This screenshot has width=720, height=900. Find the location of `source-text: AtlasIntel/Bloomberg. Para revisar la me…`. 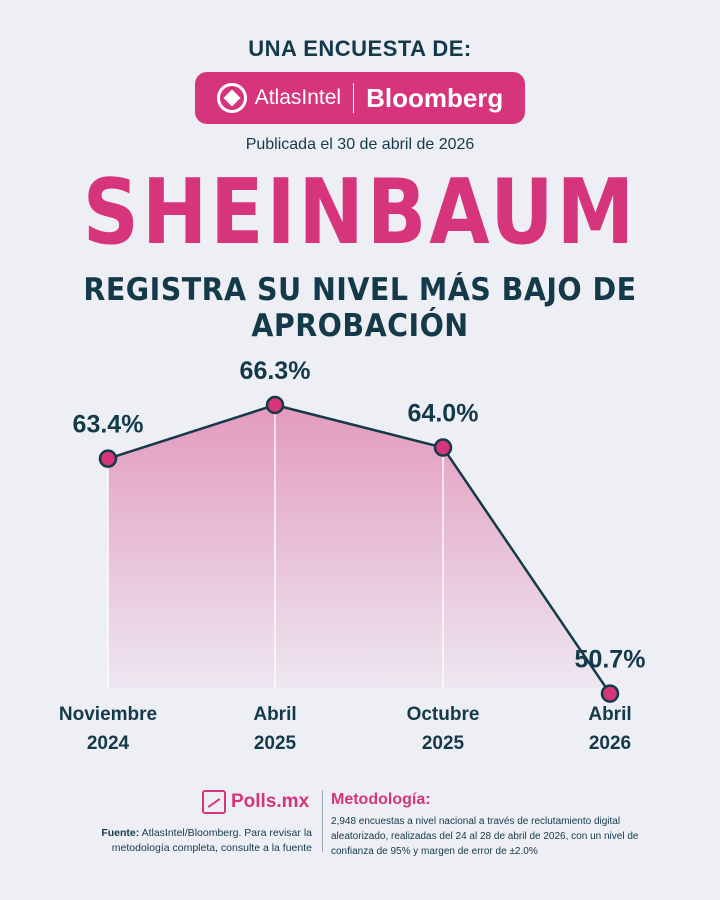

source-text: AtlasIntel/Bloomberg. Para revisar la me… is located at coordinates (211, 840).